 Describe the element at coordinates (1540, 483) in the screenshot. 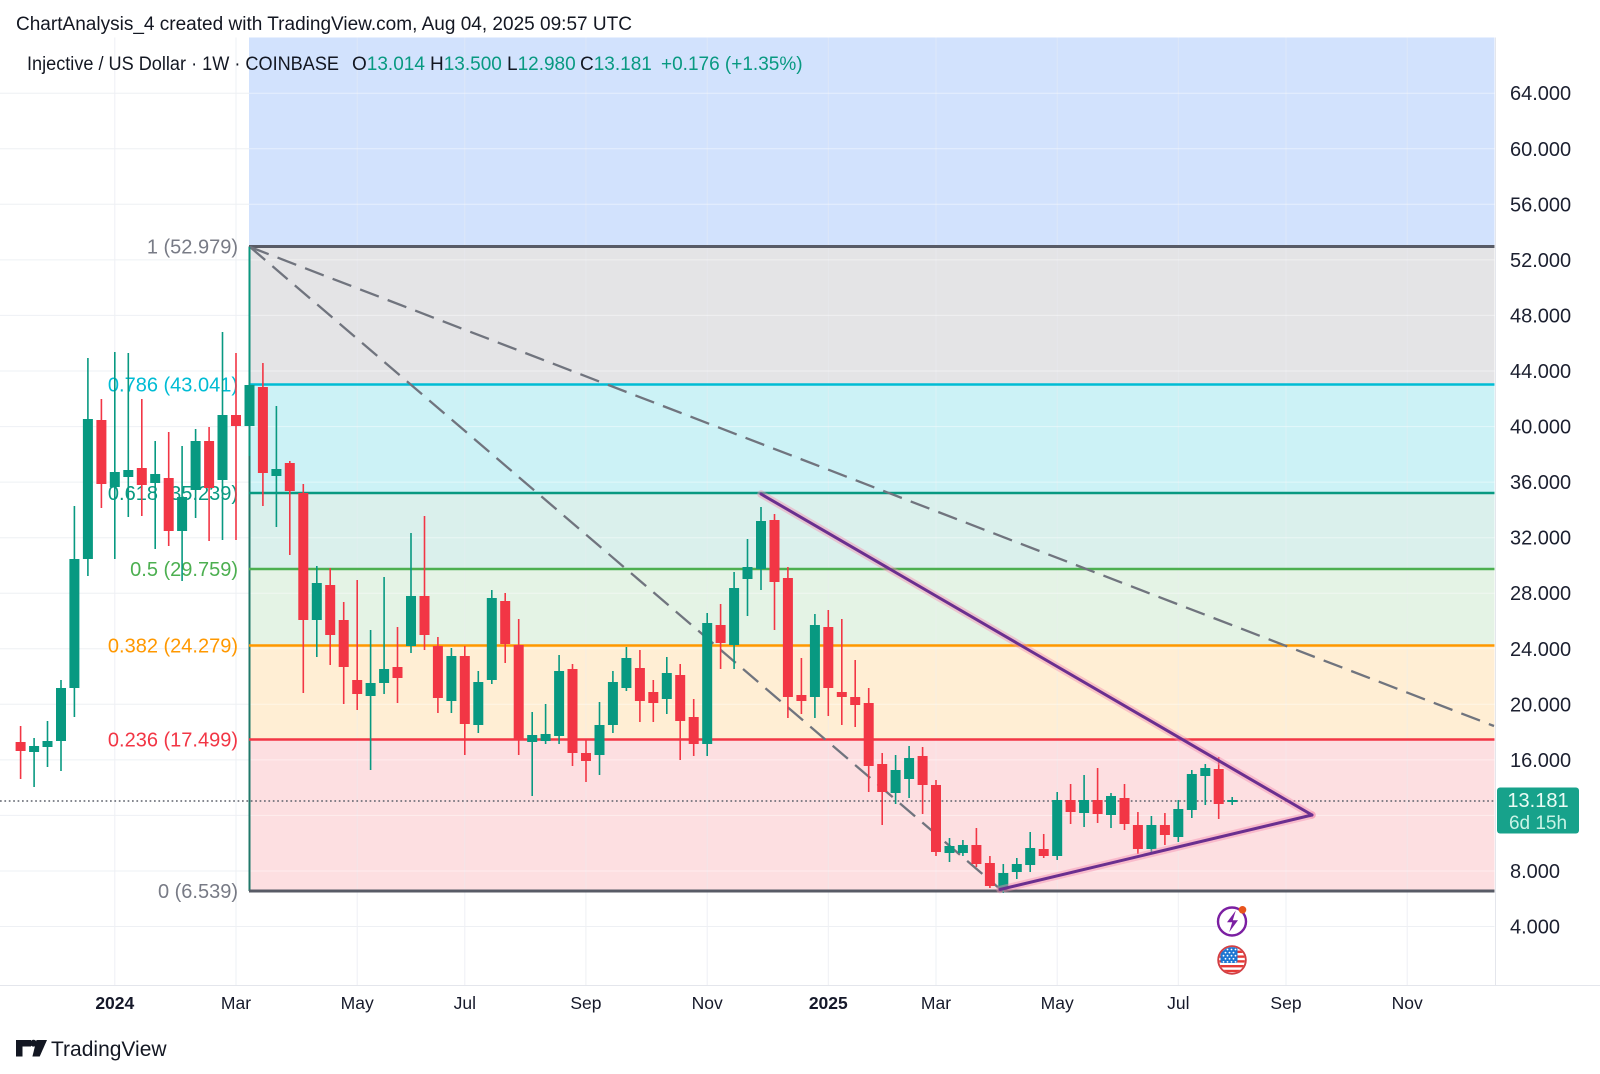

I see `svg-text: 36.000` at that location.